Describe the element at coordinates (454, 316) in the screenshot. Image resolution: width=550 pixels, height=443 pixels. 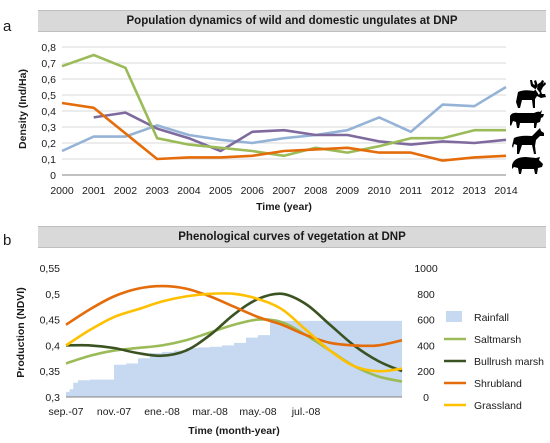
I see `legend-swatch-rainfall` at that location.